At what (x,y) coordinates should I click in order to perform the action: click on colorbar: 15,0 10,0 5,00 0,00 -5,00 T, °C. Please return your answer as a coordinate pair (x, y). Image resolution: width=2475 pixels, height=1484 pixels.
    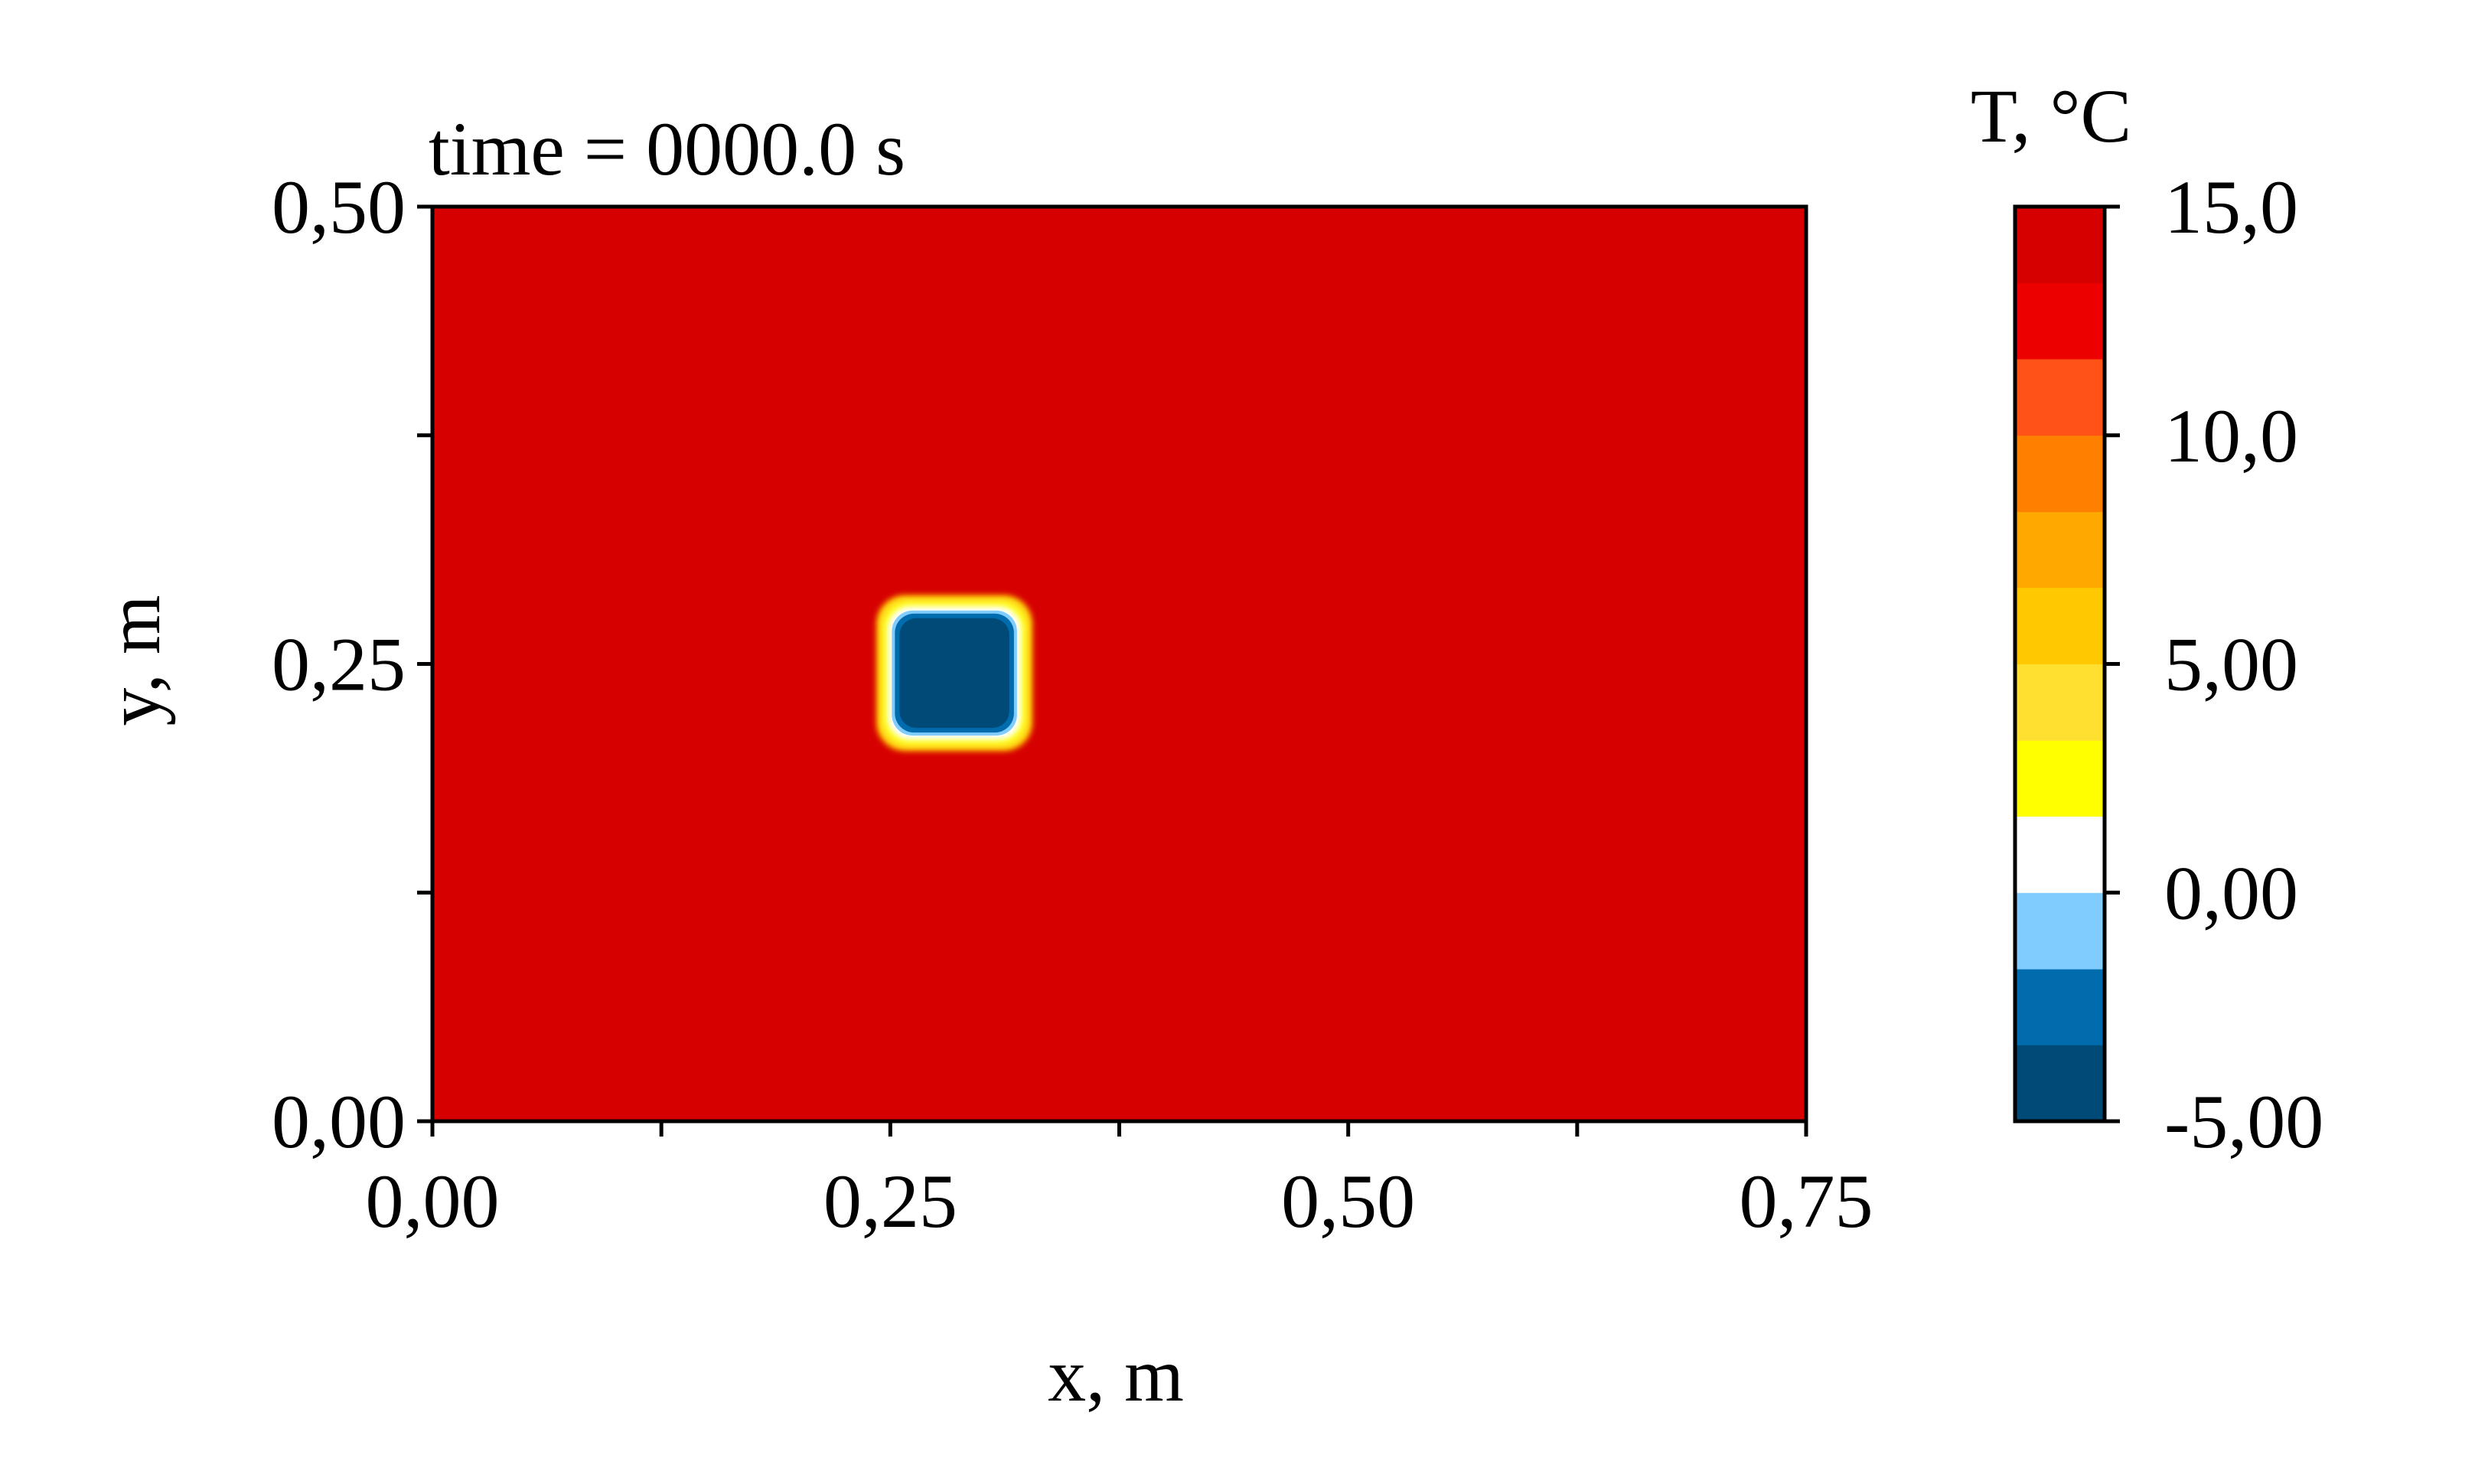
    Looking at the image, I should click on (2147, 618).